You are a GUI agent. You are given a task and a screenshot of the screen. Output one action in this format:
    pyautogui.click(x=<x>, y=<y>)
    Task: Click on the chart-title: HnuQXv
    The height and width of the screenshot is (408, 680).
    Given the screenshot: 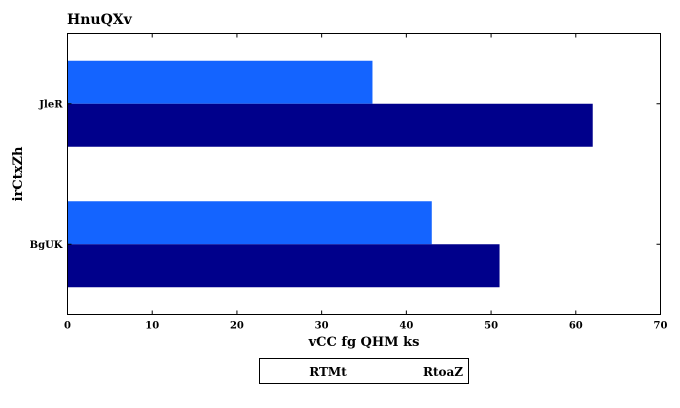 What is the action you would take?
    pyautogui.click(x=100, y=20)
    